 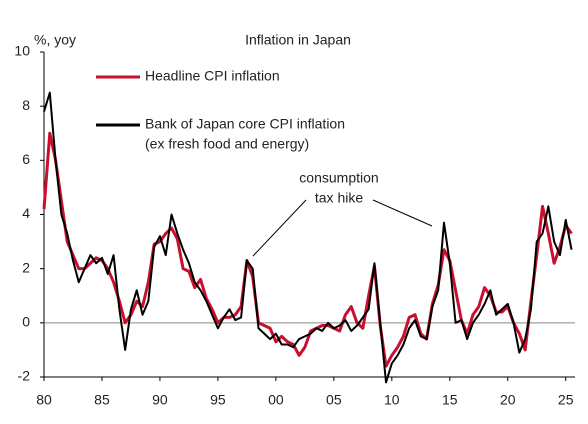 What do you see at coordinates (212, 76) in the screenshot?
I see `legend-label: Headline CPI inflation` at bounding box center [212, 76].